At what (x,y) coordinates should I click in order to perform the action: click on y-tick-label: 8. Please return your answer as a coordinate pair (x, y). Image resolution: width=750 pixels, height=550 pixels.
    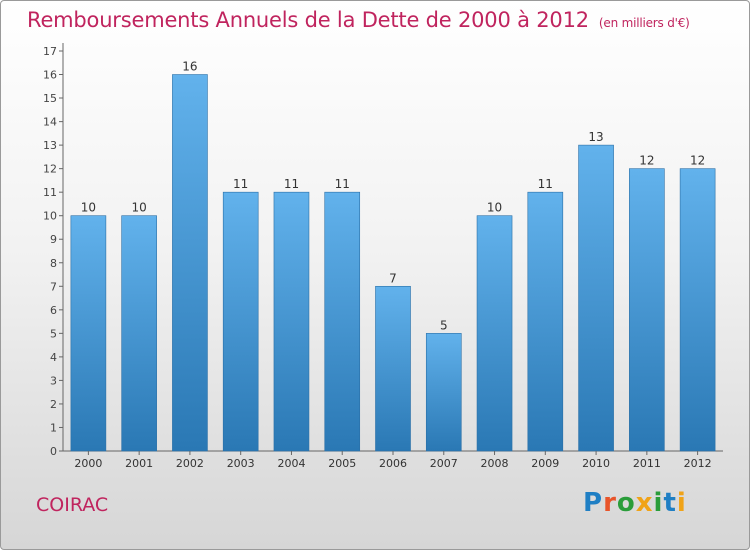
    Looking at the image, I should click on (53, 263).